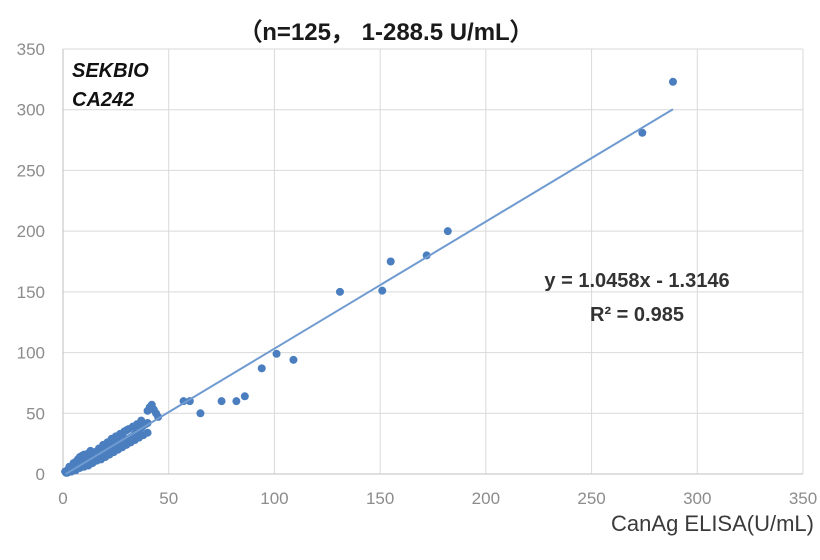  I want to click on y-tick-label: 0, so click(40, 474).